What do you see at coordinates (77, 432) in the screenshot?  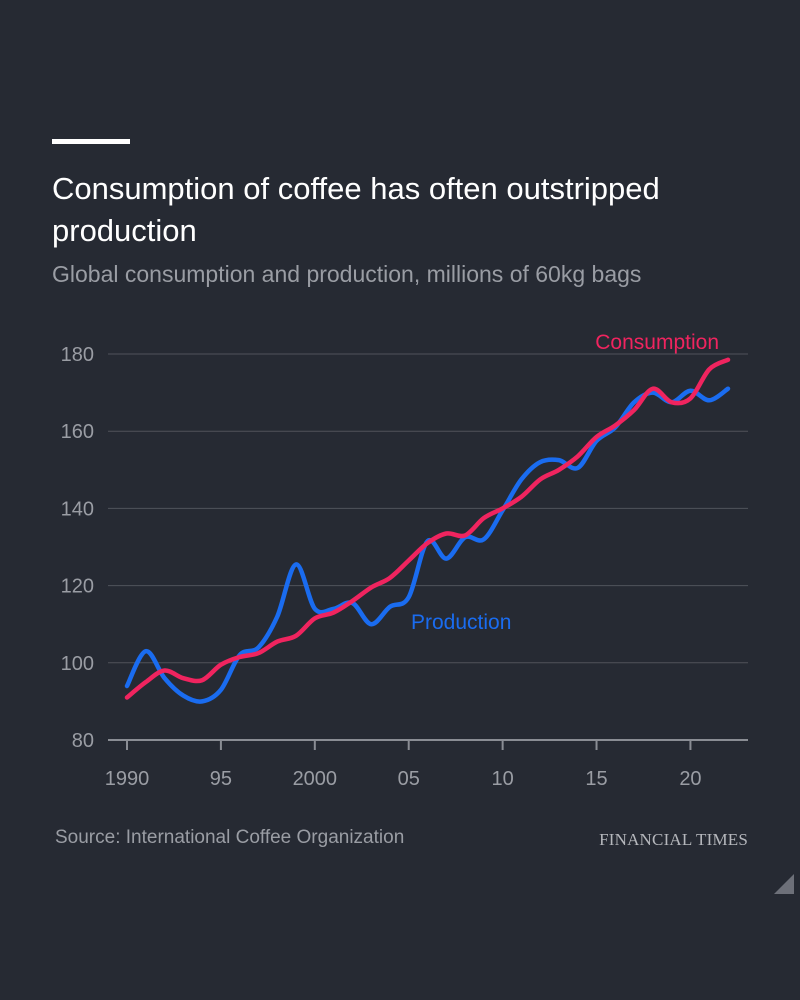 I see `y-tick-label-160: 160` at bounding box center [77, 432].